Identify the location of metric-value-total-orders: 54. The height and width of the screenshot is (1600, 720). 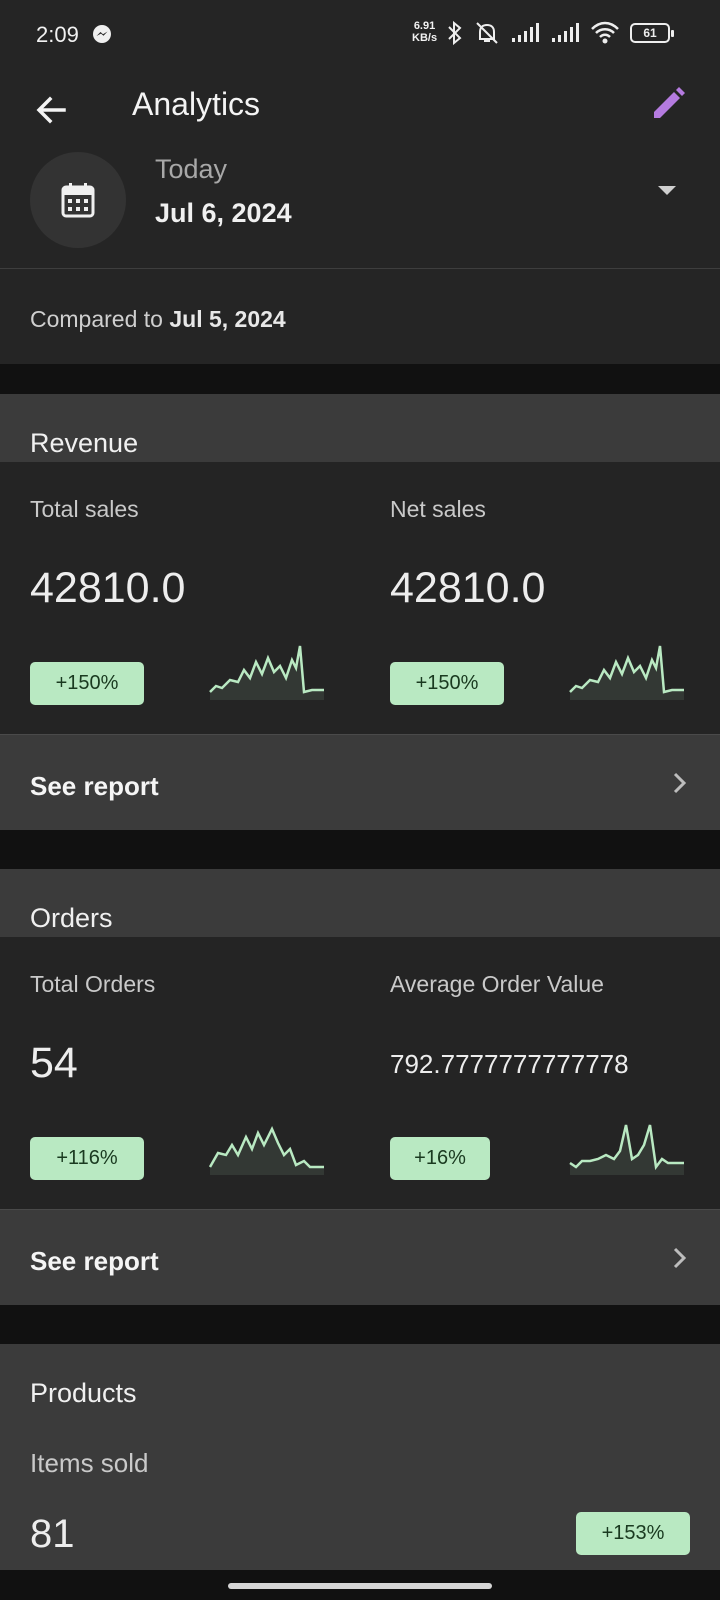
(54, 1063).